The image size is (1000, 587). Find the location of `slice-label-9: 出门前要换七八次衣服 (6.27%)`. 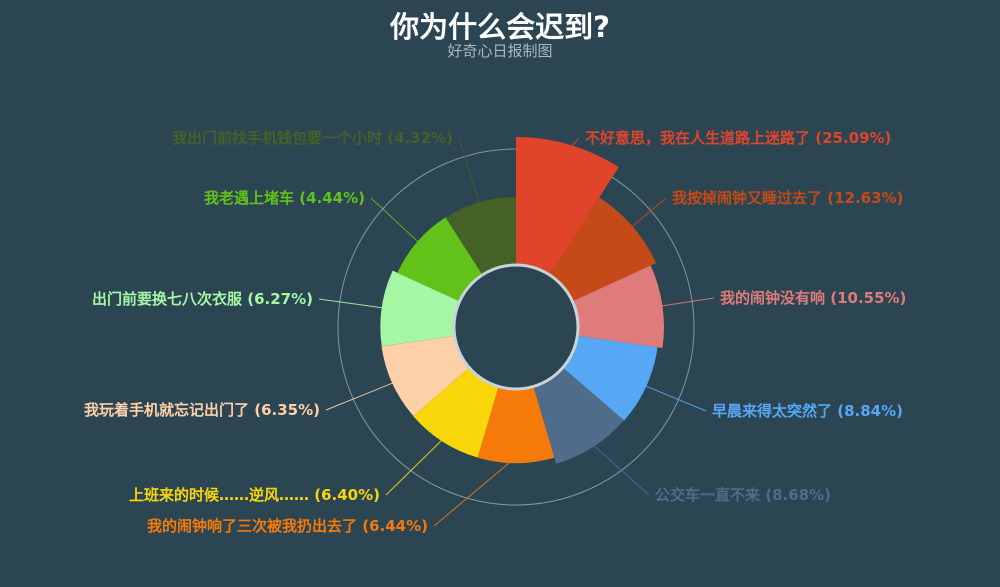

slice-label-9: 出门前要换七八次衣服 (6.27%) is located at coordinates (202, 299).